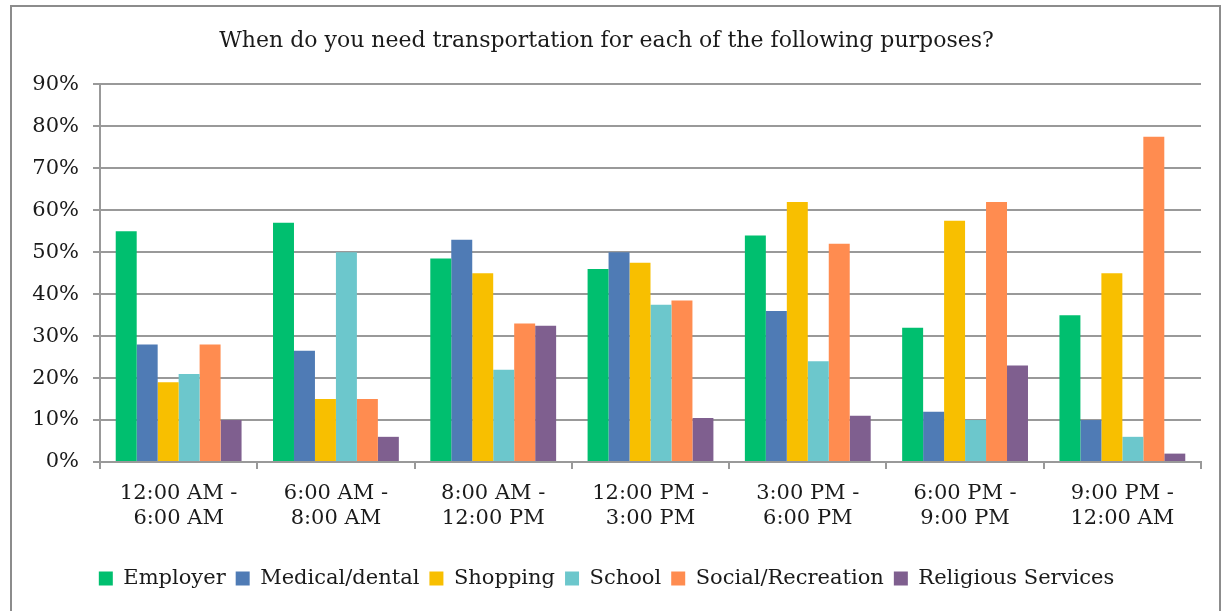 The image size is (1225, 611). I want to click on y-tick-label: 40%, so click(55, 292).